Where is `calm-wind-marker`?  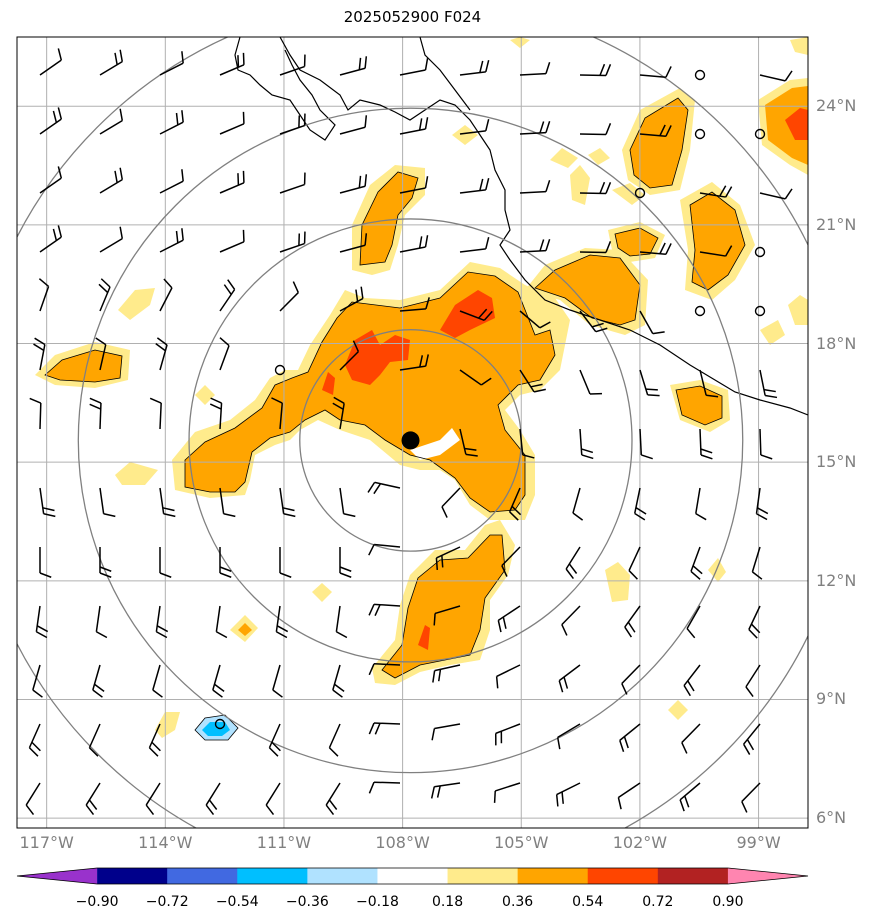
calm-wind-marker is located at coordinates (700, 75).